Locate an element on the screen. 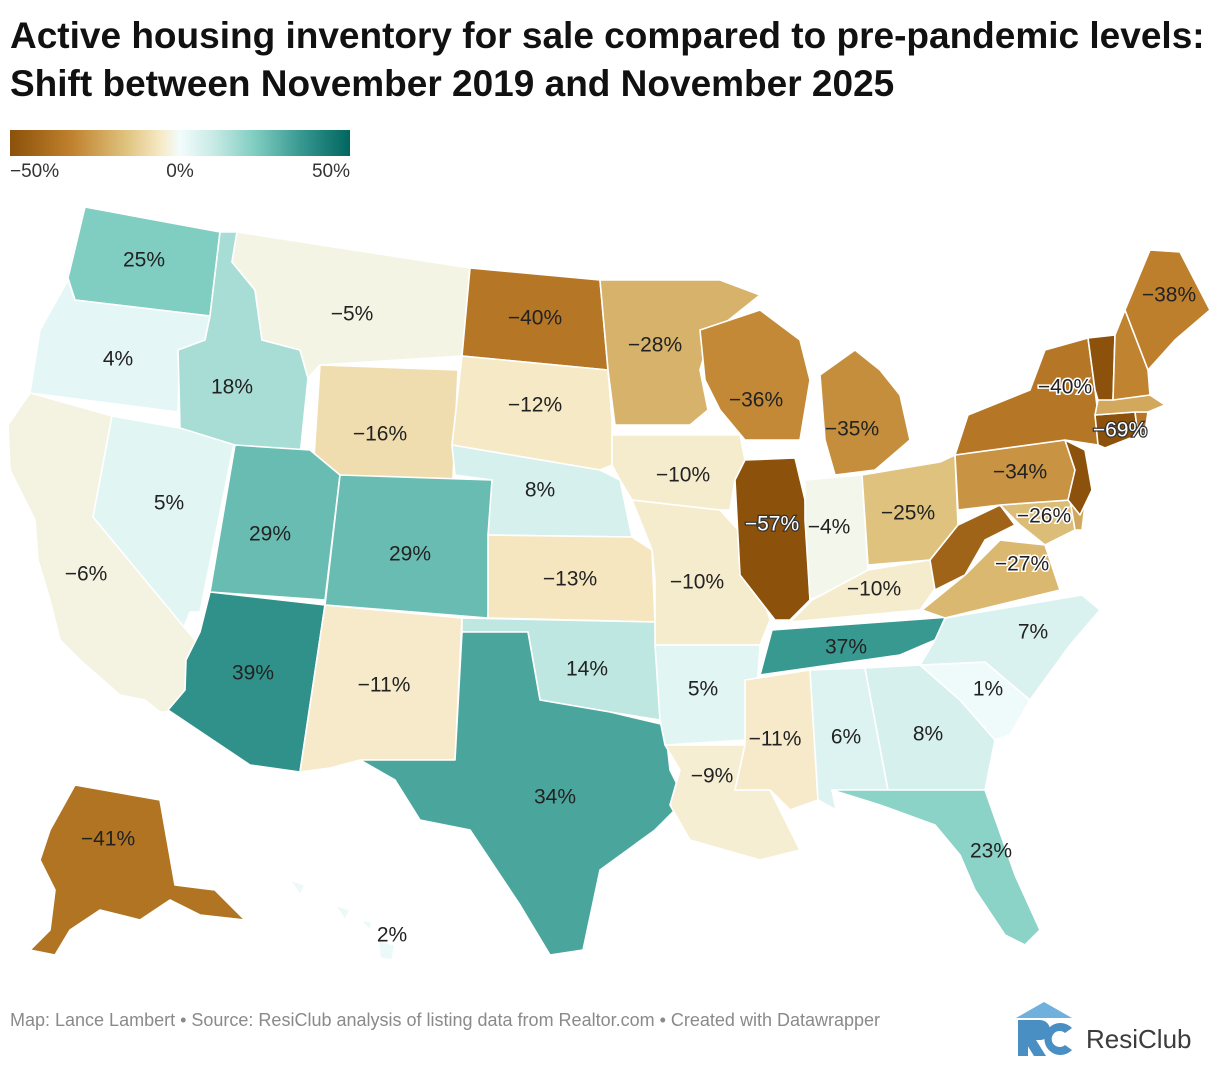  state-label-maryland: −26% is located at coordinates (1044, 516).